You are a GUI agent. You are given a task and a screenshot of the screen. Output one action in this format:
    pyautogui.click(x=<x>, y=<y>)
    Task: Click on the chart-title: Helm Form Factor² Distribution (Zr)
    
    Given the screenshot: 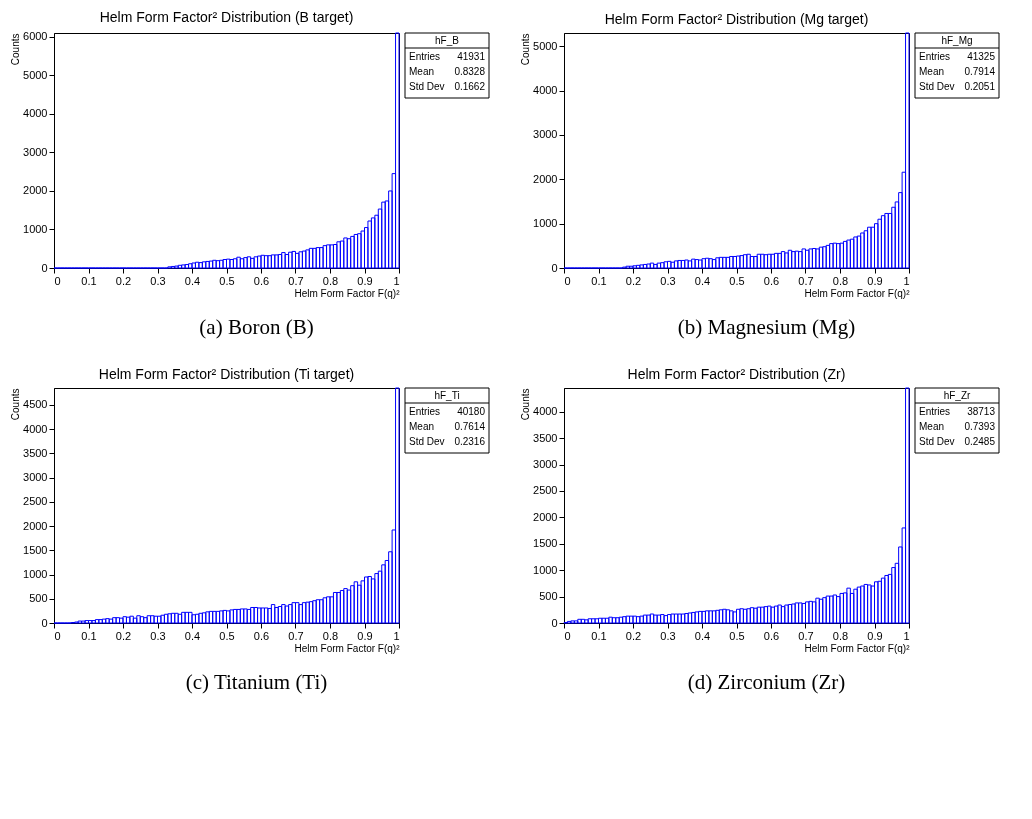 What is the action you would take?
    pyautogui.click(x=736, y=373)
    